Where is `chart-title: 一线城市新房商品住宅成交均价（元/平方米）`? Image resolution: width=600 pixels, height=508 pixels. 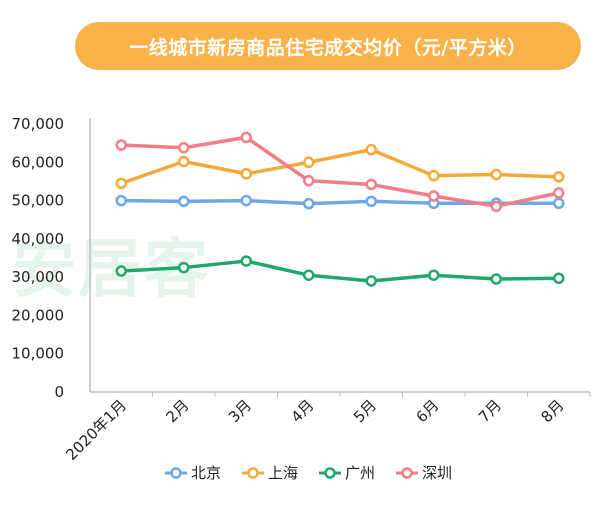
chart-title: 一线城市新房商品住宅成交均价（元/平方米） is located at coordinates (328, 46).